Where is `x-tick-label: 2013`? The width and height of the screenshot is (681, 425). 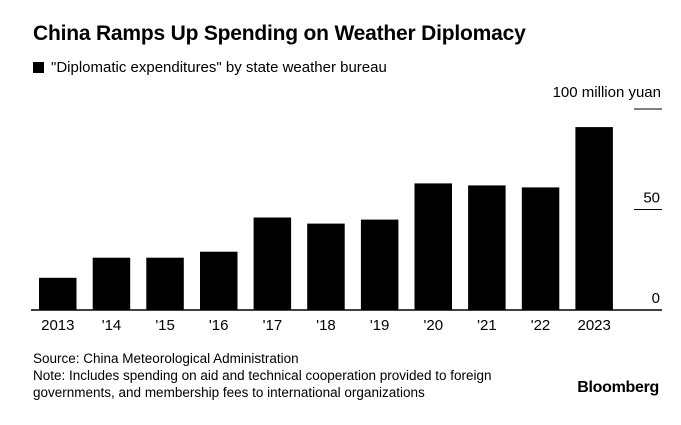 x-tick-label: 2013 is located at coordinates (57, 325).